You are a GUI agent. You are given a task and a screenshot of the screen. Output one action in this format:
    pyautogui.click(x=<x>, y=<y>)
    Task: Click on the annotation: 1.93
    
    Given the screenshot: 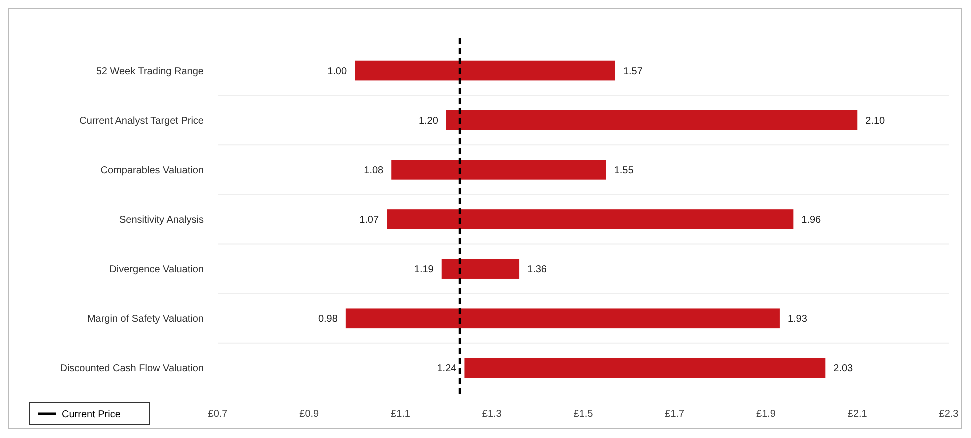 What is the action you would take?
    pyautogui.click(x=798, y=320)
    